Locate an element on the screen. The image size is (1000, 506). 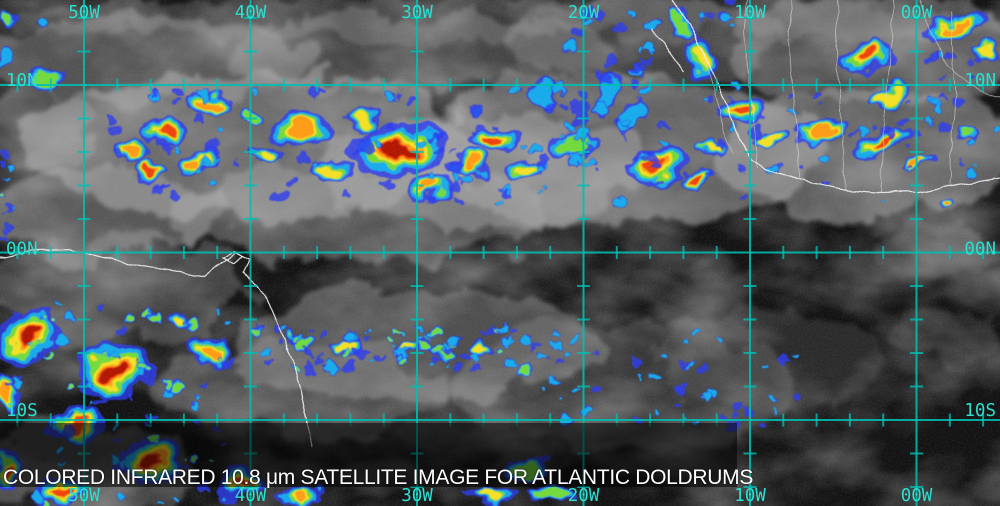
lon-label-top-20w: 20W is located at coordinates (584, 13).